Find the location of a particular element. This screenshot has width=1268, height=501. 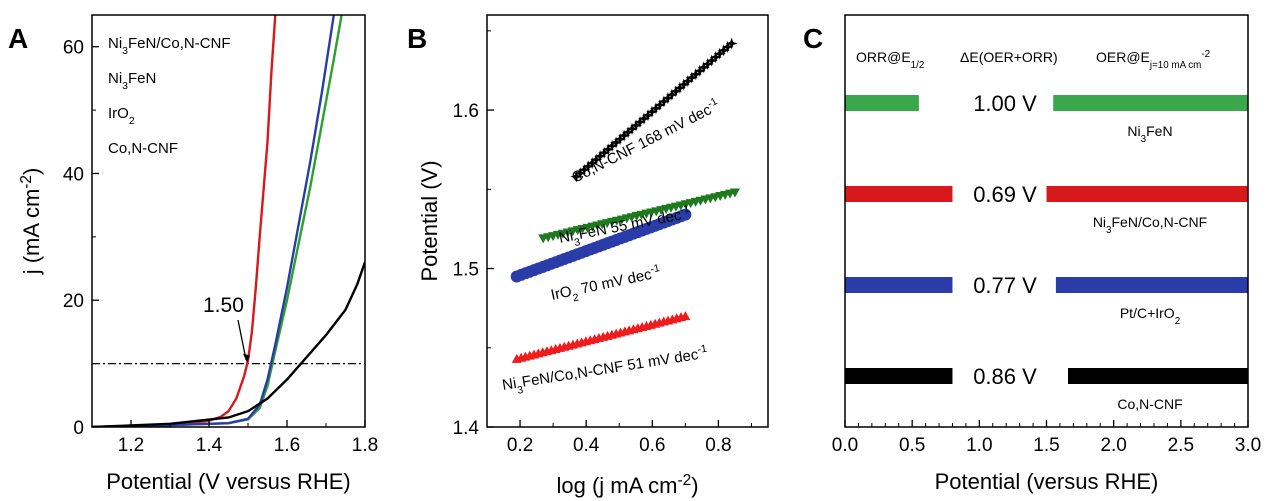

panel-label: A is located at coordinates (18, 38).